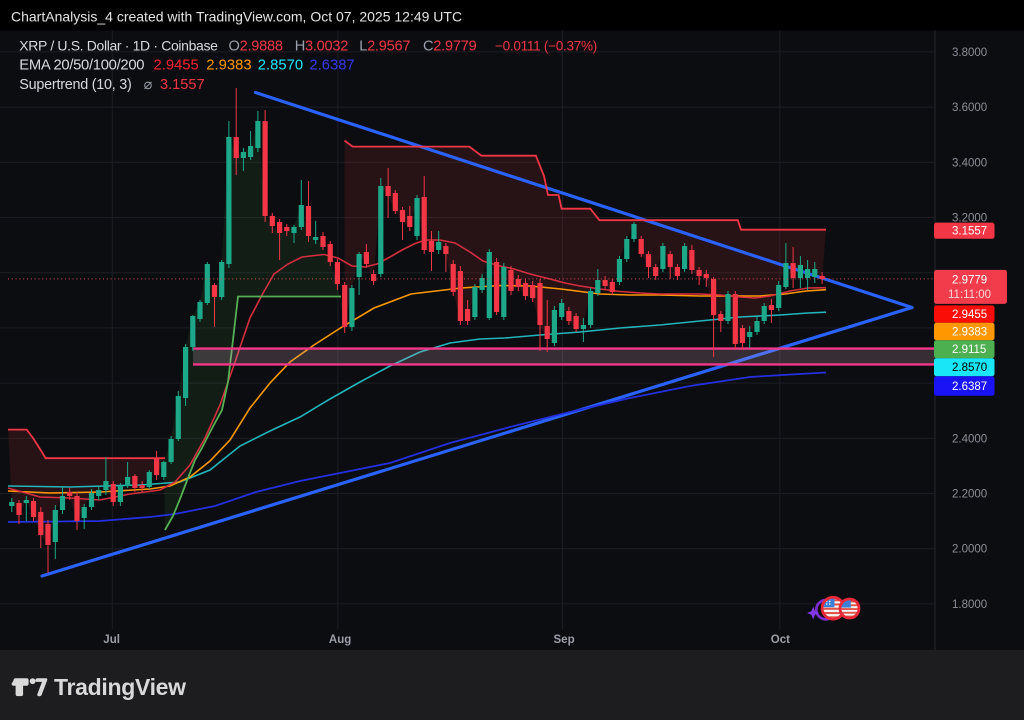  Describe the element at coordinates (969, 53) in the screenshot. I see `svg-text: 3.8000` at that location.